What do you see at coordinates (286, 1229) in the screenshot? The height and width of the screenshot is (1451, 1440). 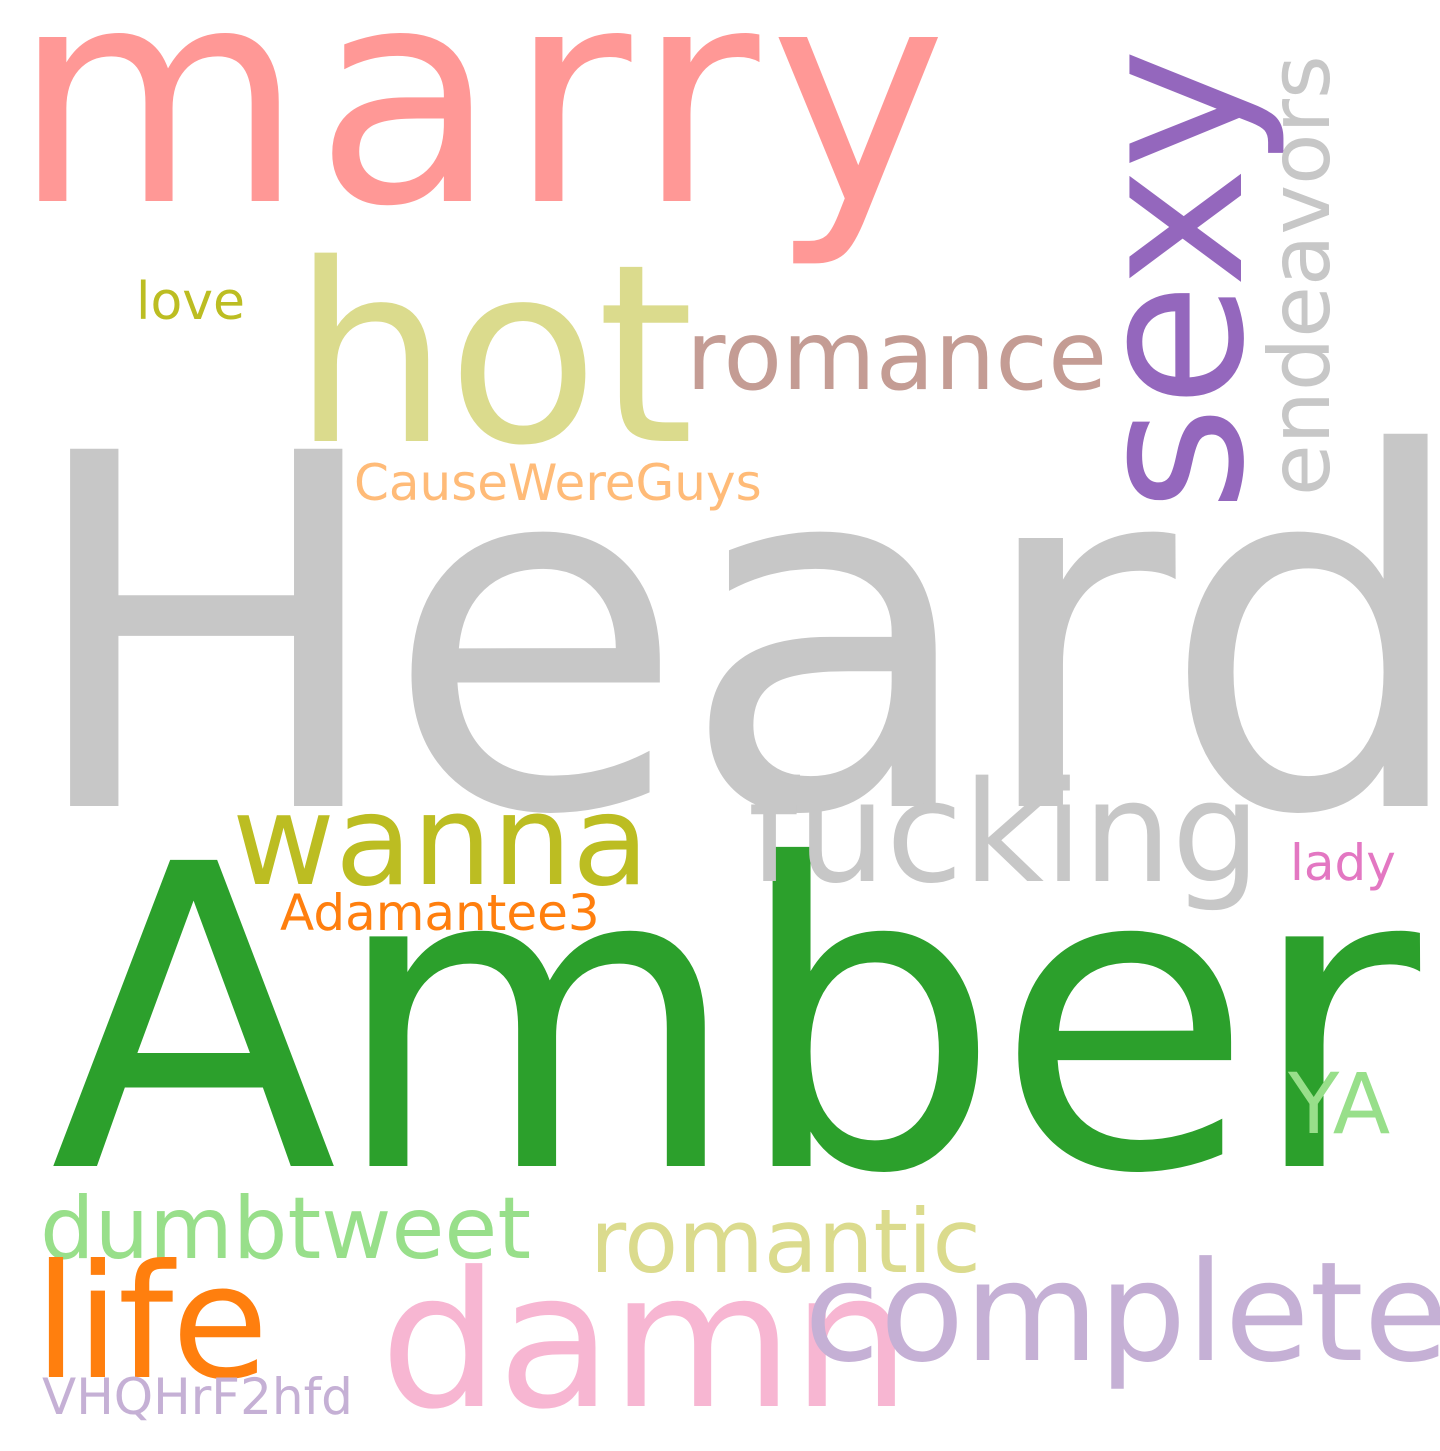 I see `word-dumbtweet: dumbtweet` at bounding box center [286, 1229].